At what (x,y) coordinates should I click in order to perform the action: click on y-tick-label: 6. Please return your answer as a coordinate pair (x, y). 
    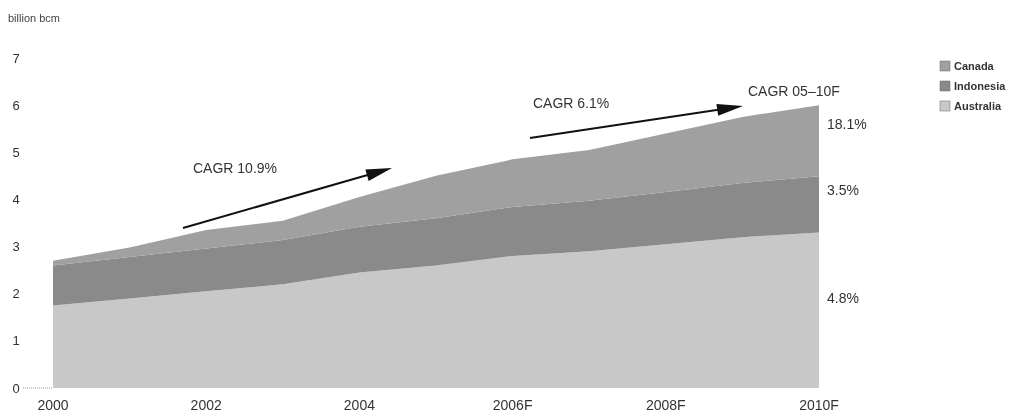
    Looking at the image, I should click on (16, 105).